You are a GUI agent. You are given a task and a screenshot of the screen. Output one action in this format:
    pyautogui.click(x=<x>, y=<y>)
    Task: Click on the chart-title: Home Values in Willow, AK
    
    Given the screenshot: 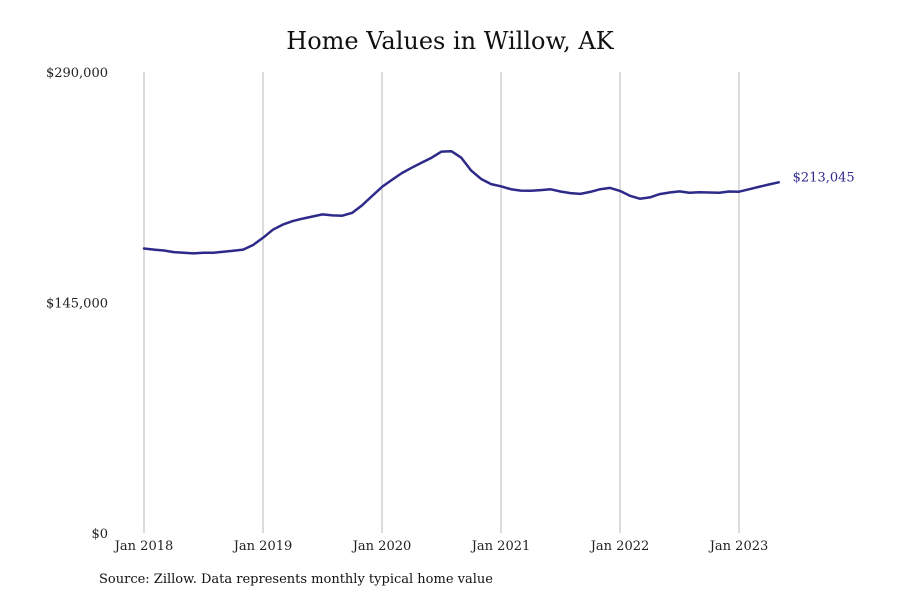 What is the action you would take?
    pyautogui.click(x=450, y=41)
    